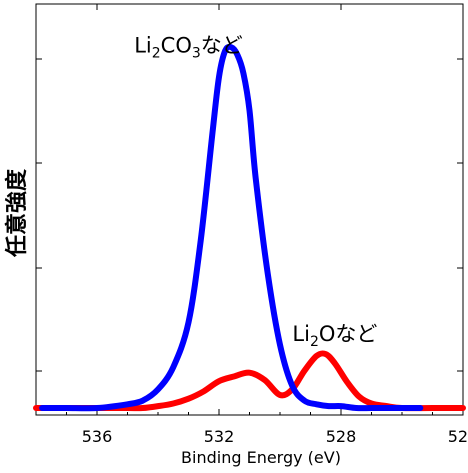 This screenshot has height=473, width=468. I want to click on y-axis-title: 任意強度, so click(17, 213).